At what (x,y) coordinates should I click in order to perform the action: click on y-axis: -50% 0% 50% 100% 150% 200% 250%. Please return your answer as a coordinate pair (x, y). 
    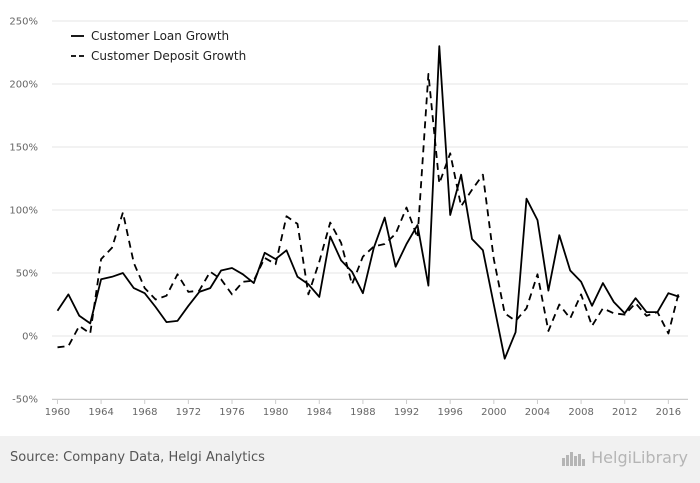
    Looking at the image, I should click on (23, 211).